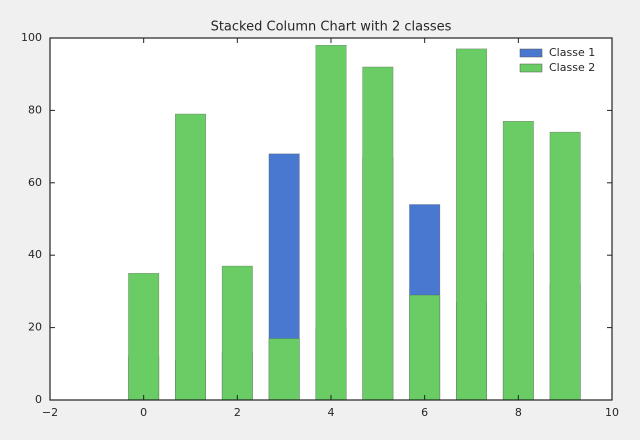 The width and height of the screenshot is (640, 440). I want to click on legend-label: Classe 2, so click(572, 67).